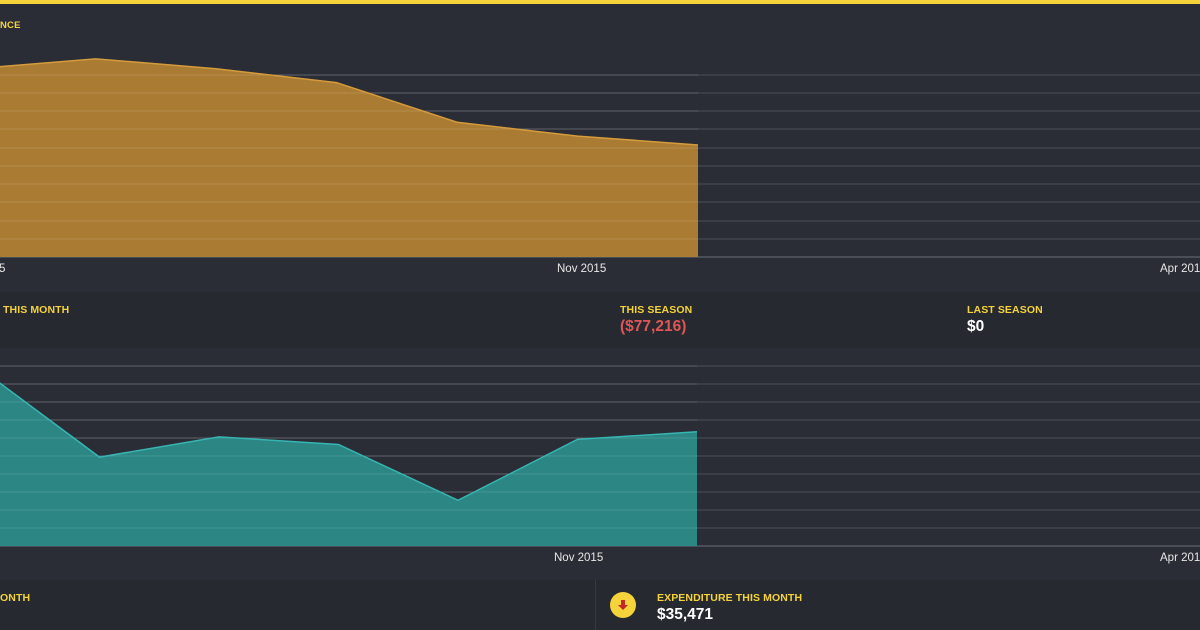  Describe the element at coordinates (595, 605) in the screenshot. I see `stats-divider` at that location.